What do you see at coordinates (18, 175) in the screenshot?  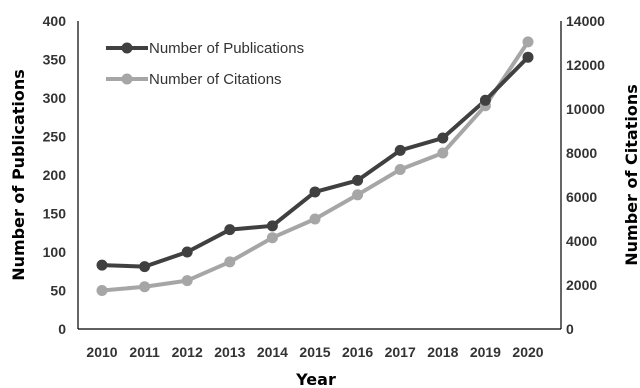 I see `y-axis-title: Number of Publications` at bounding box center [18, 175].